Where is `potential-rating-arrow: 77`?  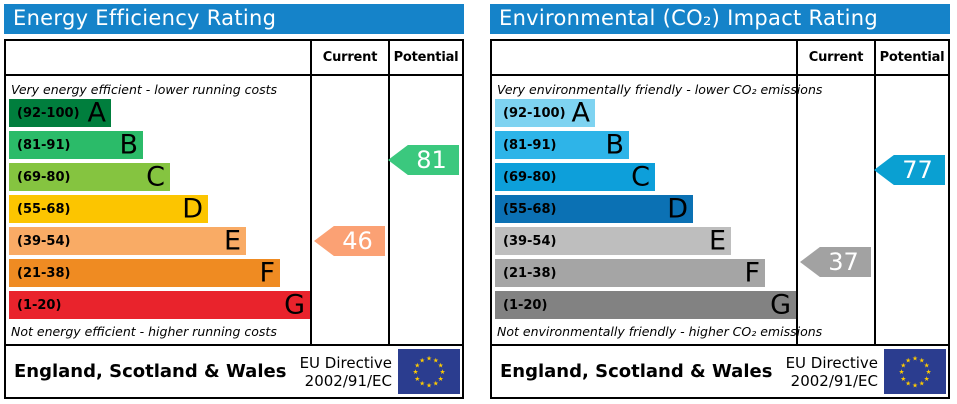 potential-rating-arrow: 77 is located at coordinates (909, 170).